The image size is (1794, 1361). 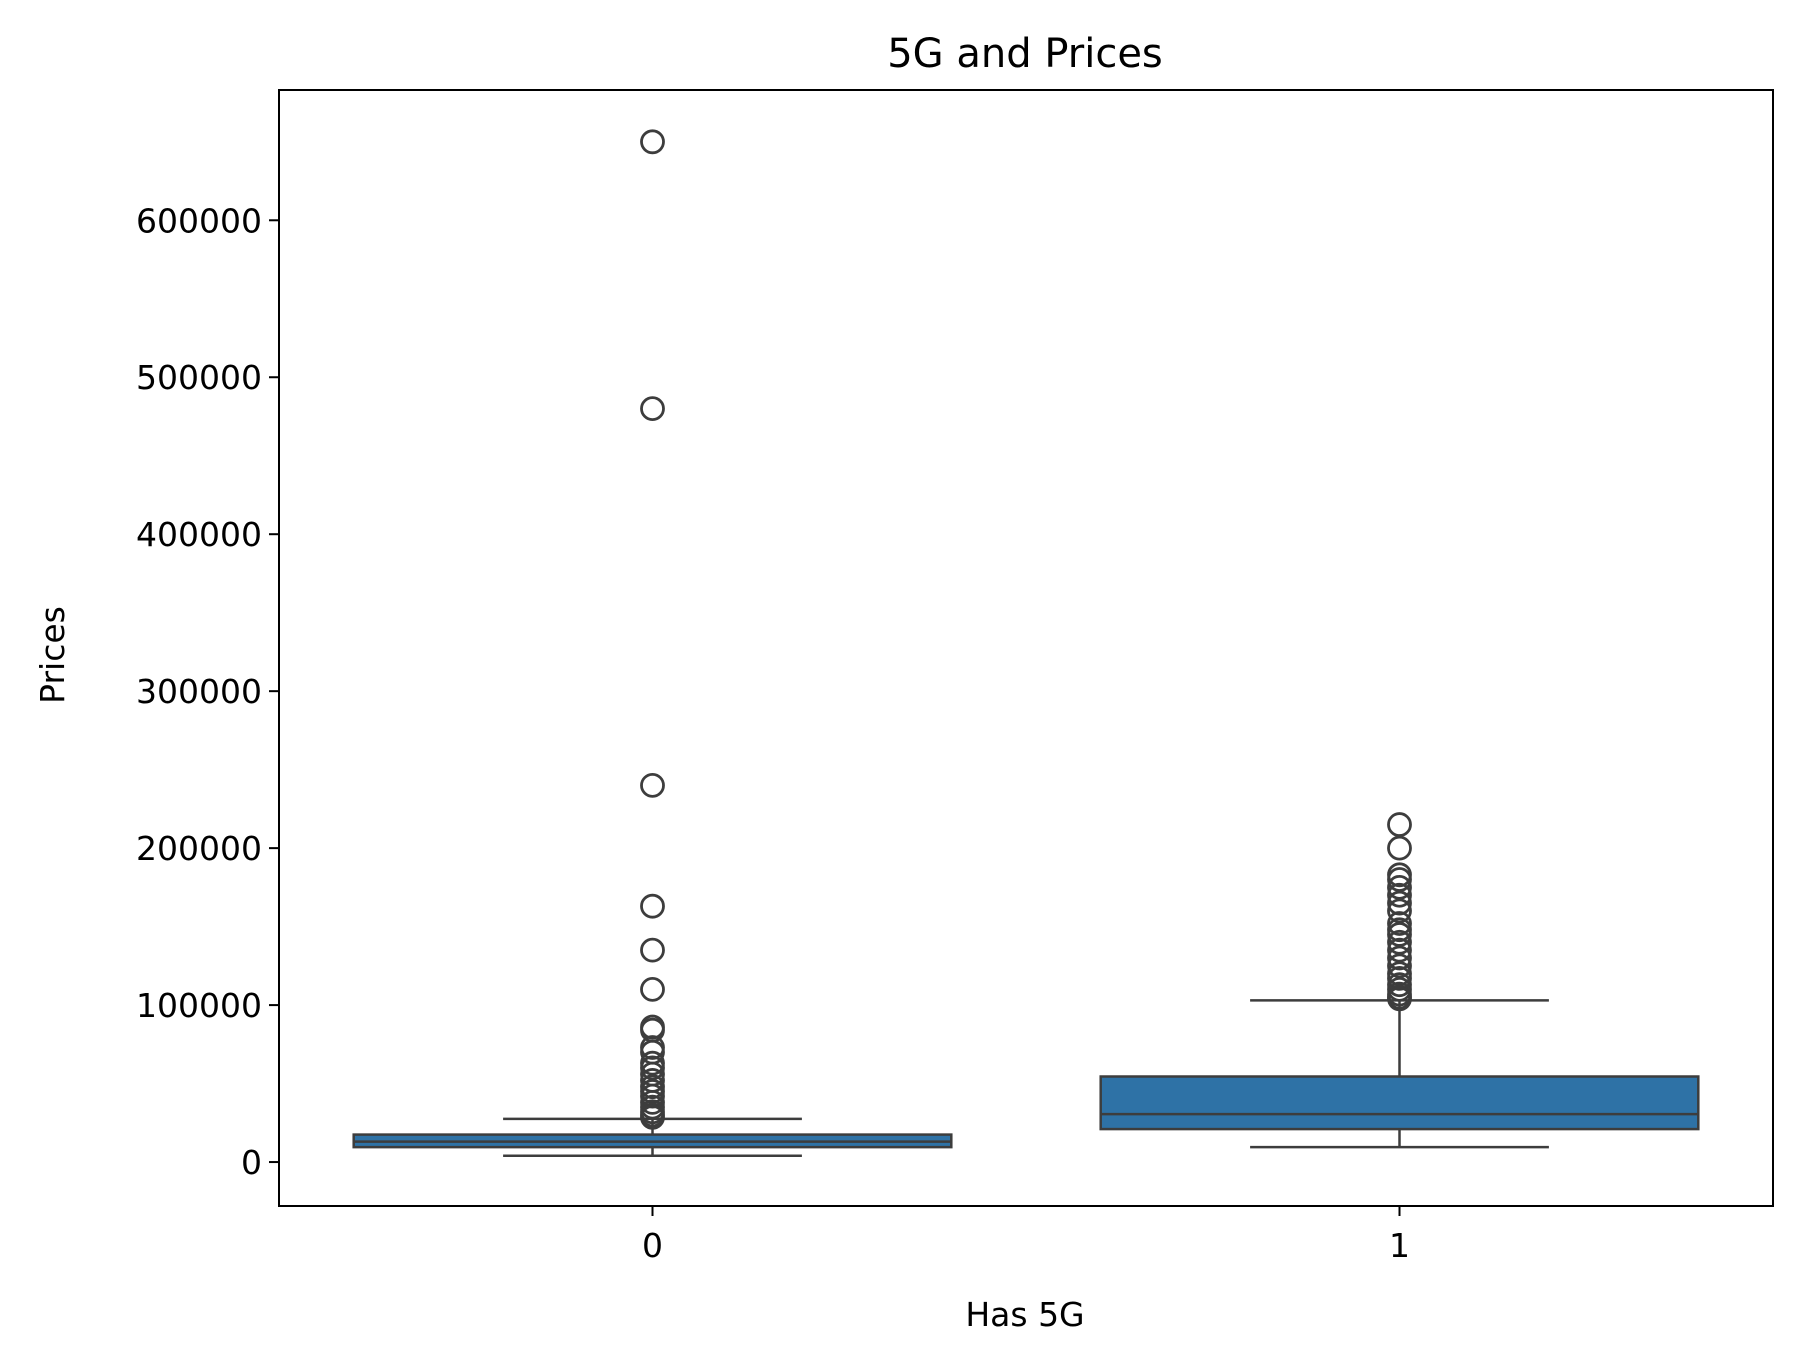 What do you see at coordinates (1024, 1314) in the screenshot?
I see `x-axis-label: Has 5G` at bounding box center [1024, 1314].